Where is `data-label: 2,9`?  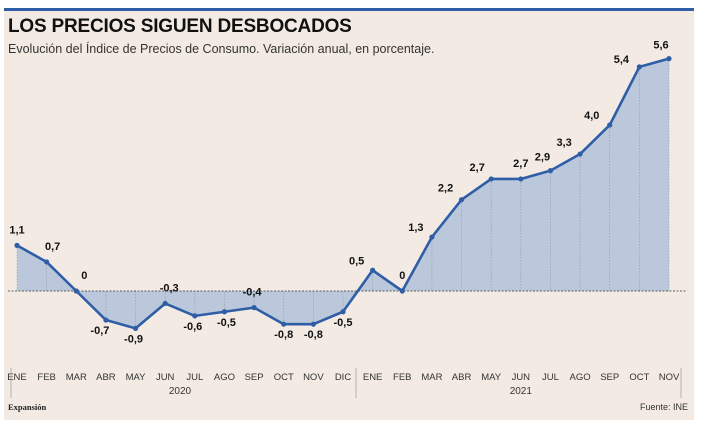 data-label: 2,9 is located at coordinates (542, 158).